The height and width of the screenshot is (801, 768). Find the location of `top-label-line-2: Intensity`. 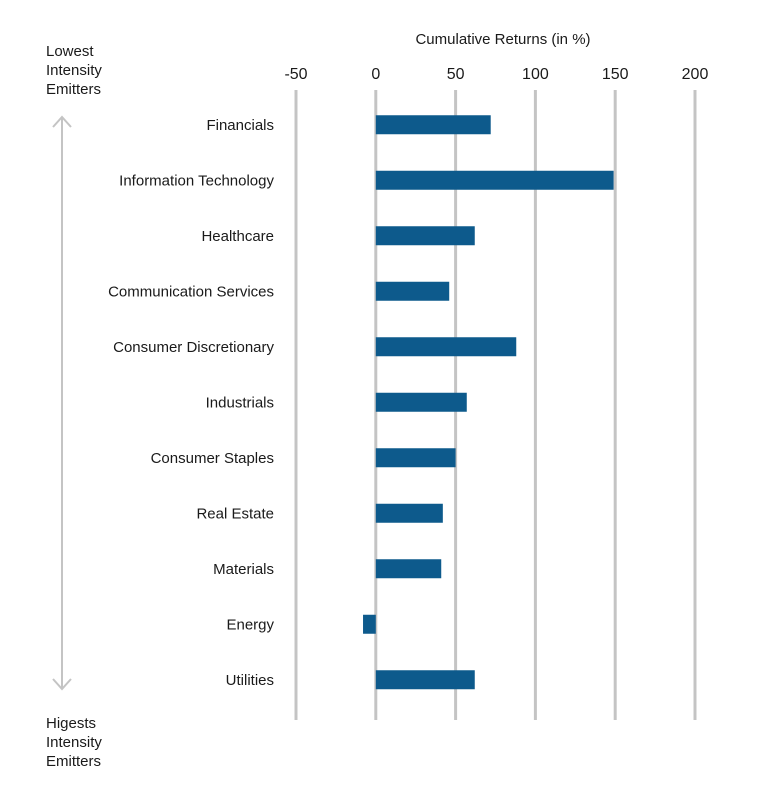

top-label-line-2: Intensity is located at coordinates (74, 70).